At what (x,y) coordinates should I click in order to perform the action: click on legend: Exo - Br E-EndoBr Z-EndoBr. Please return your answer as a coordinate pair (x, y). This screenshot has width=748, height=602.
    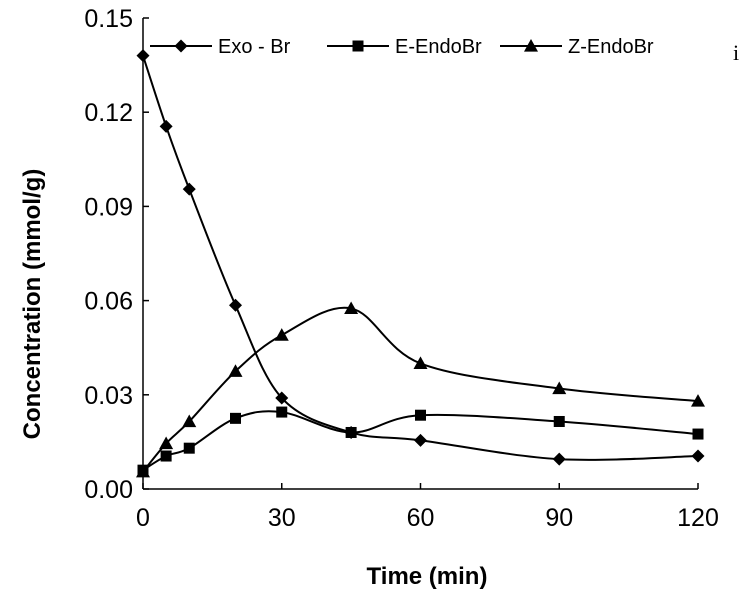
    Looking at the image, I should click on (402, 47).